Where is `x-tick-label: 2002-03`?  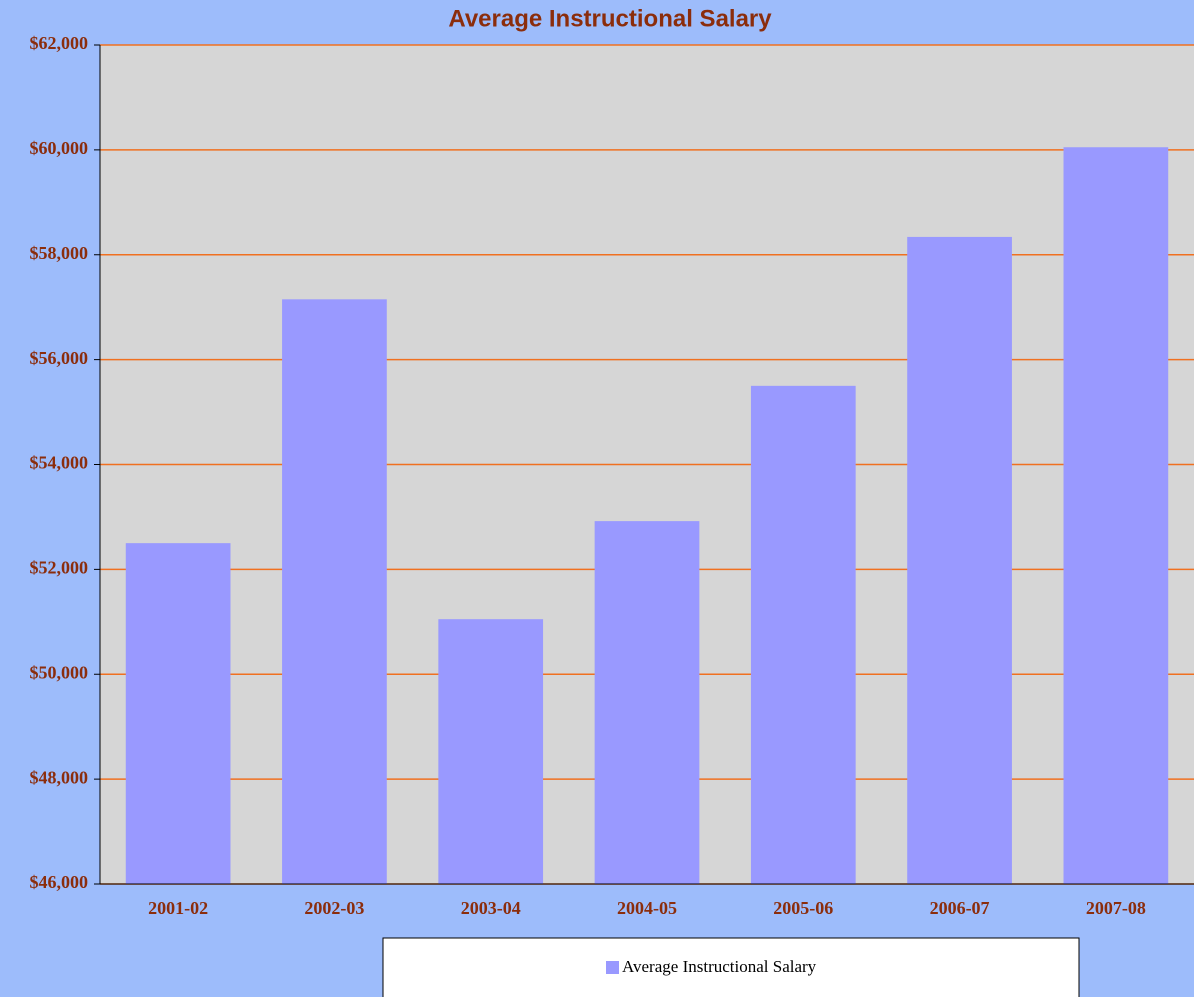
x-tick-label: 2002-03 is located at coordinates (334, 908).